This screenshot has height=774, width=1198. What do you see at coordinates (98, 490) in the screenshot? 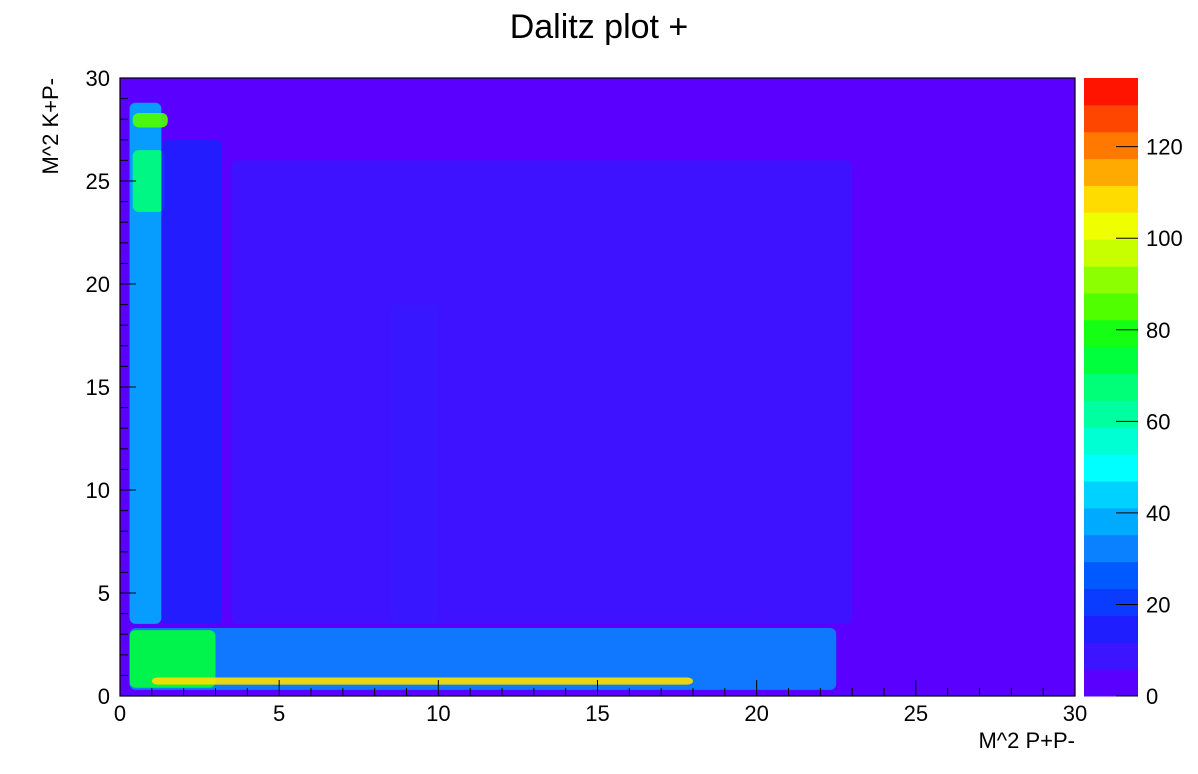
I see `y-tick-label: 10` at bounding box center [98, 490].